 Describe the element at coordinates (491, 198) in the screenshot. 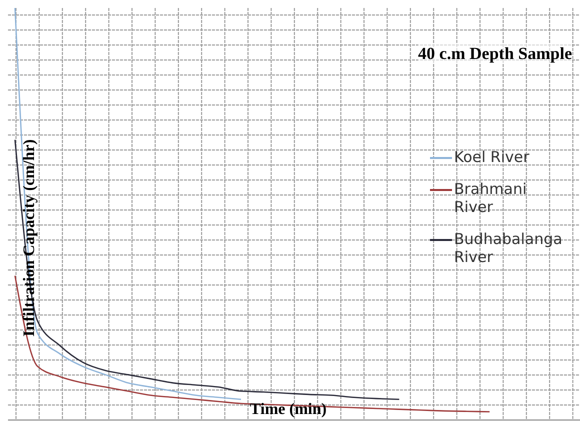

I see `legend-label: Brahmani River` at that location.